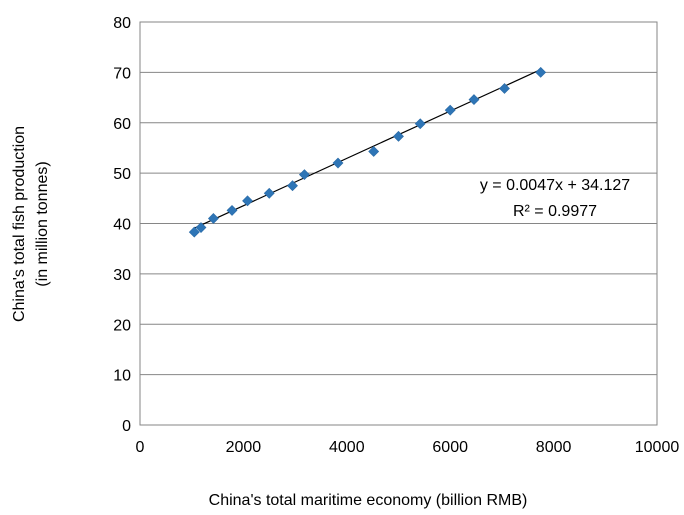 The height and width of the screenshot is (515, 684). I want to click on y-tick-label: 70, so click(122, 73).